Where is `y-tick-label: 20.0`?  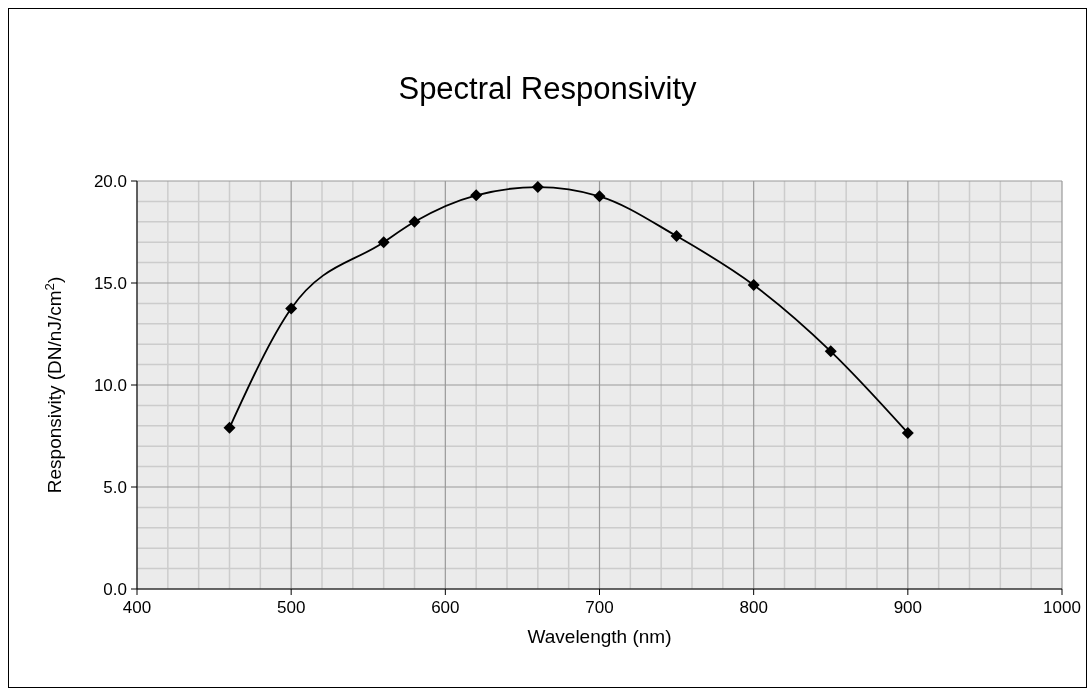 y-tick-label: 20.0 is located at coordinates (110, 181).